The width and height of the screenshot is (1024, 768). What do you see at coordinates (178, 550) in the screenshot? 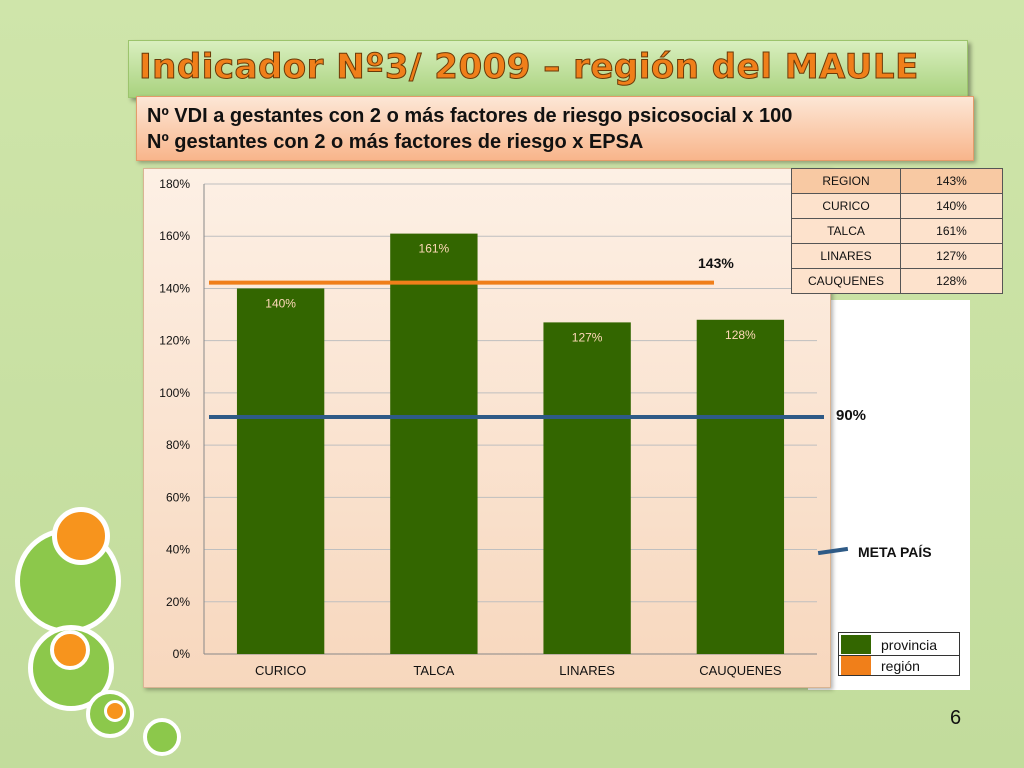
I see `y-tick-label: 40%` at bounding box center [178, 550].